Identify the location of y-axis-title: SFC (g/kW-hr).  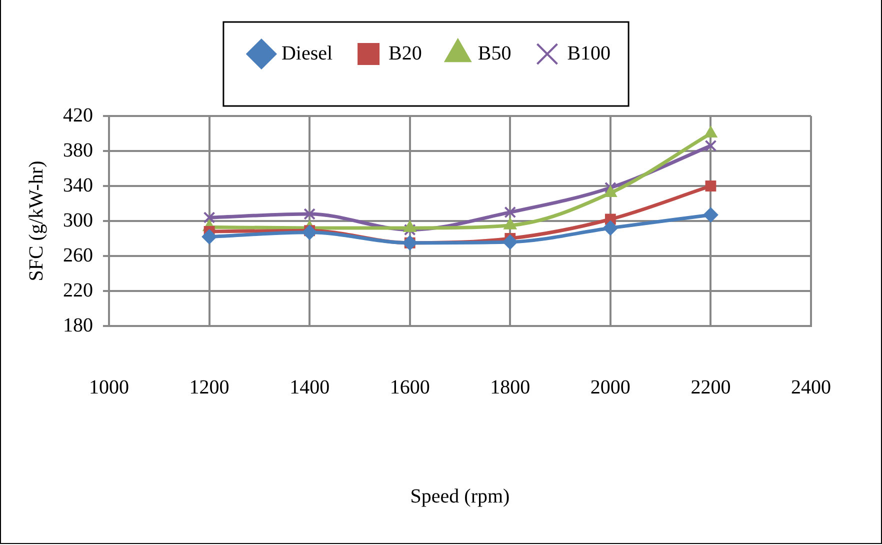
(36, 221).